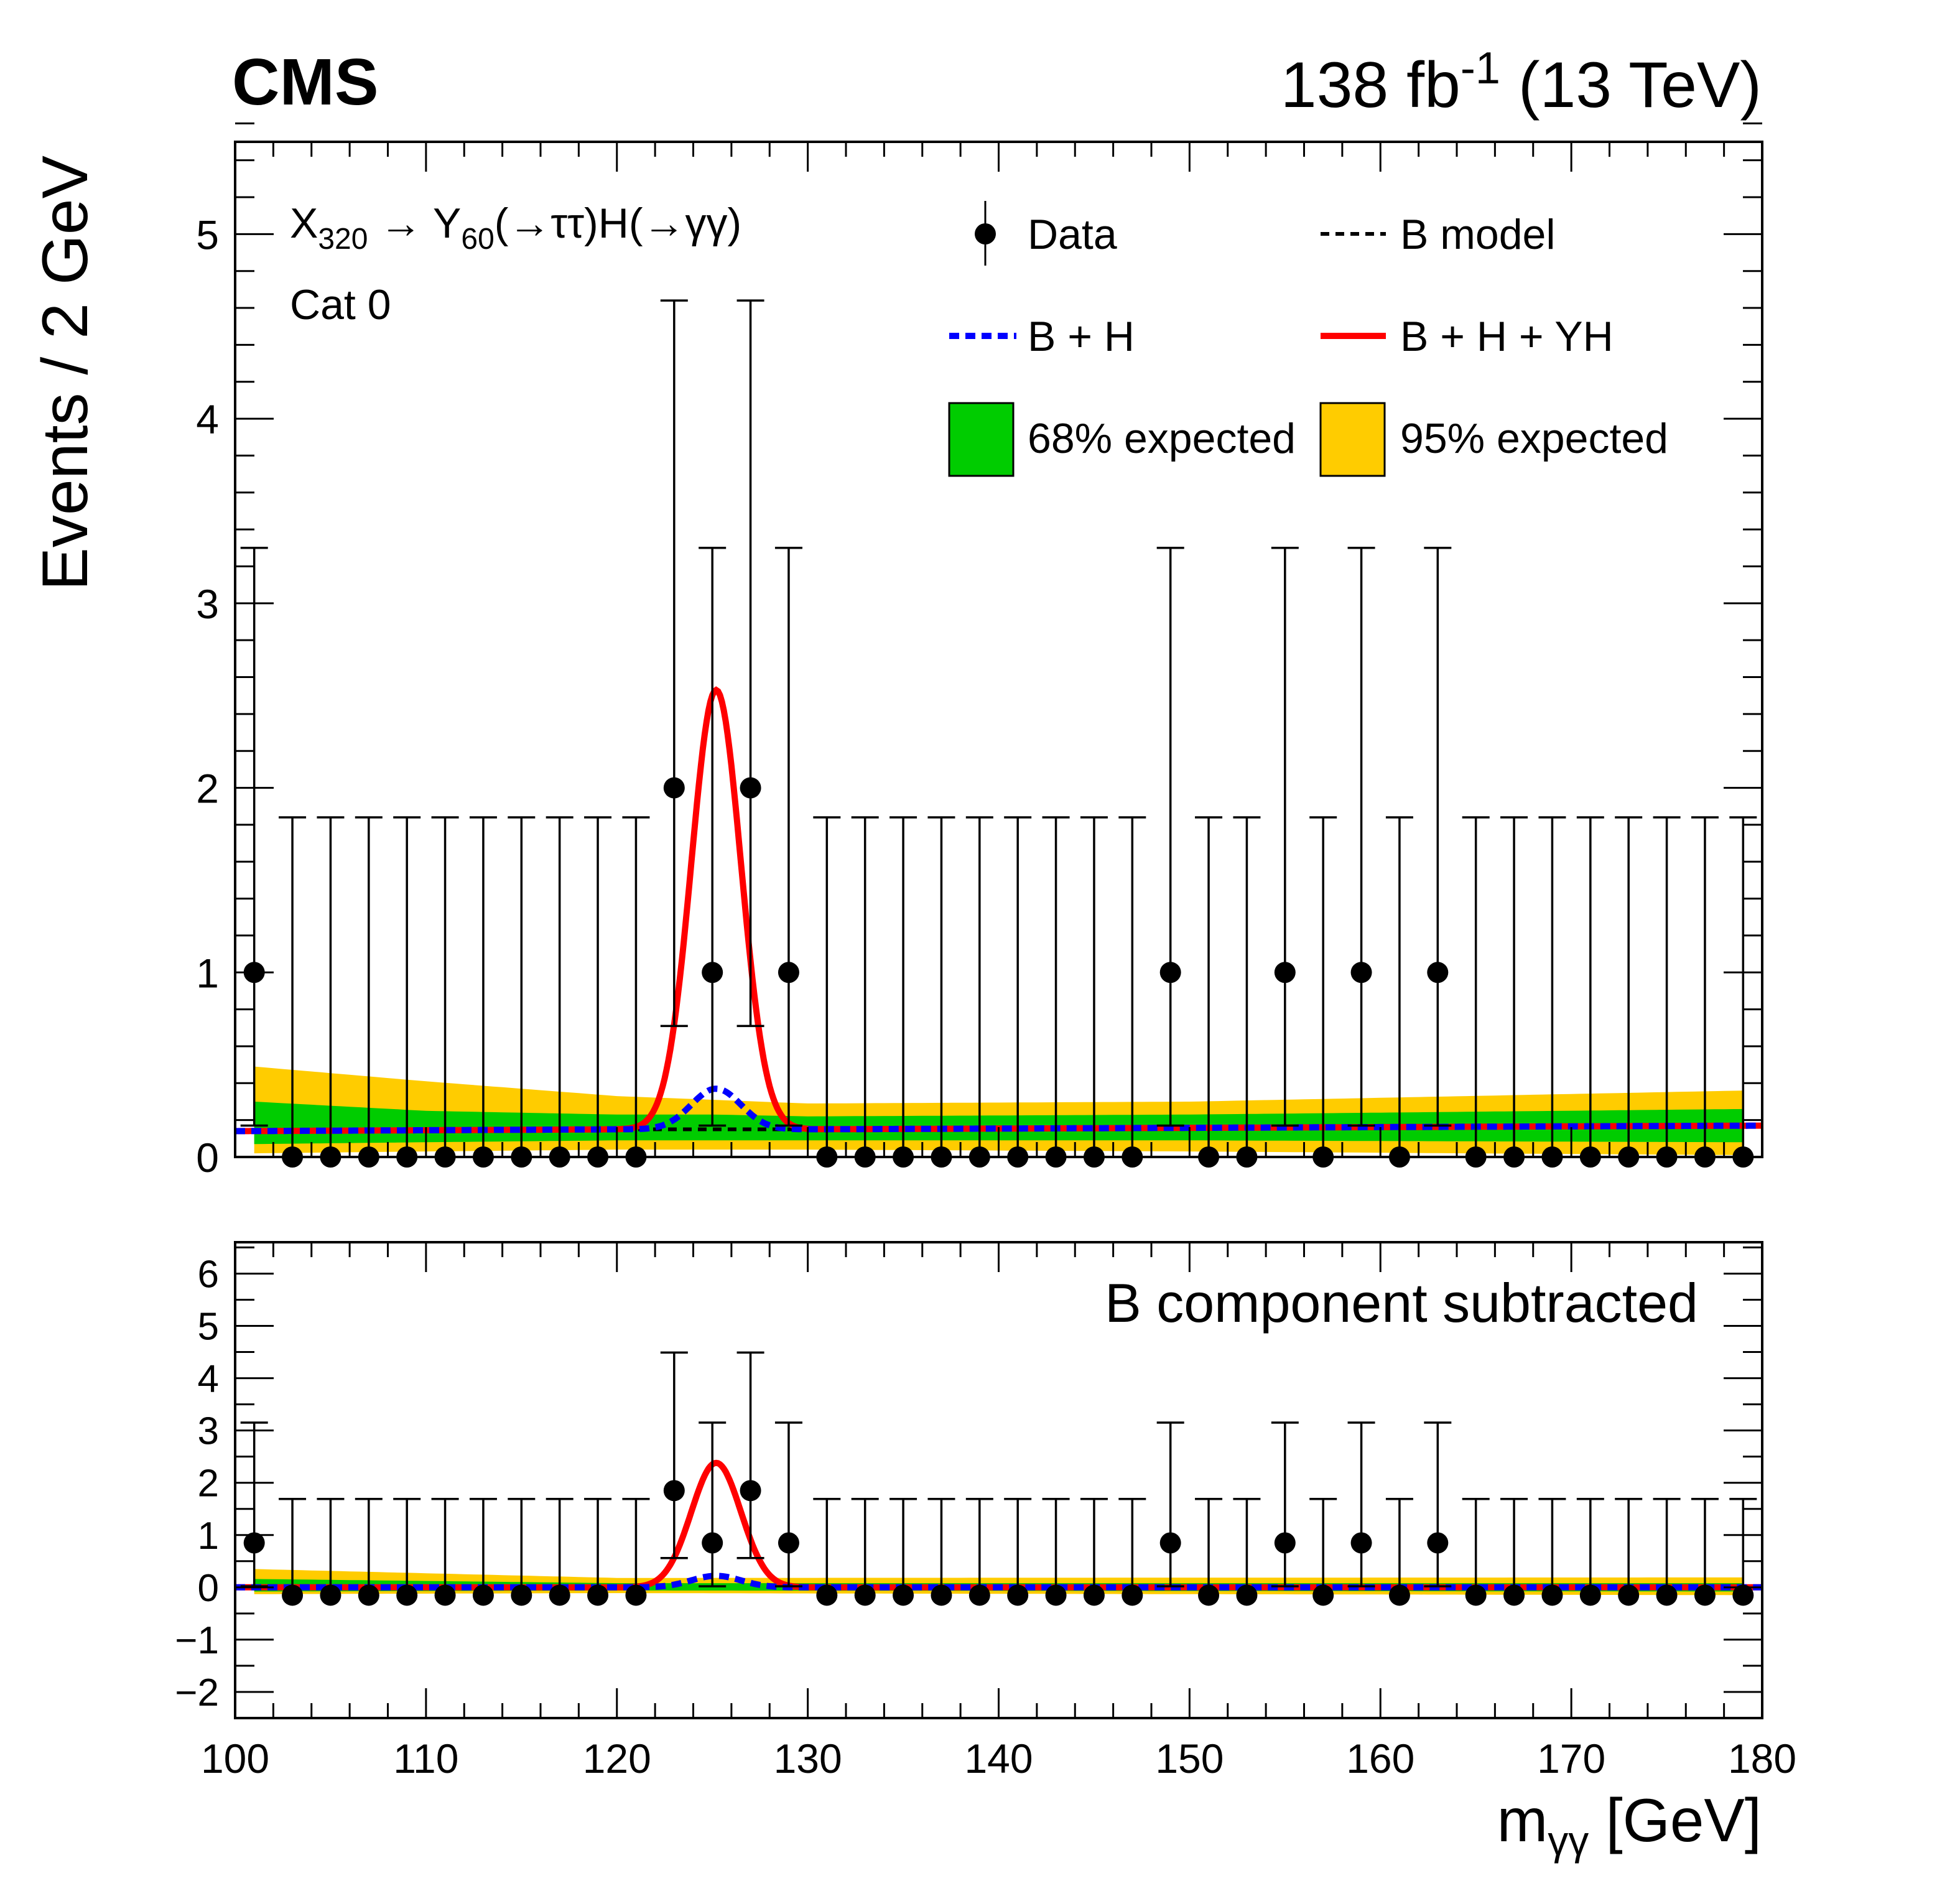  I want to click on main-bh-curve, so click(998, 1110).